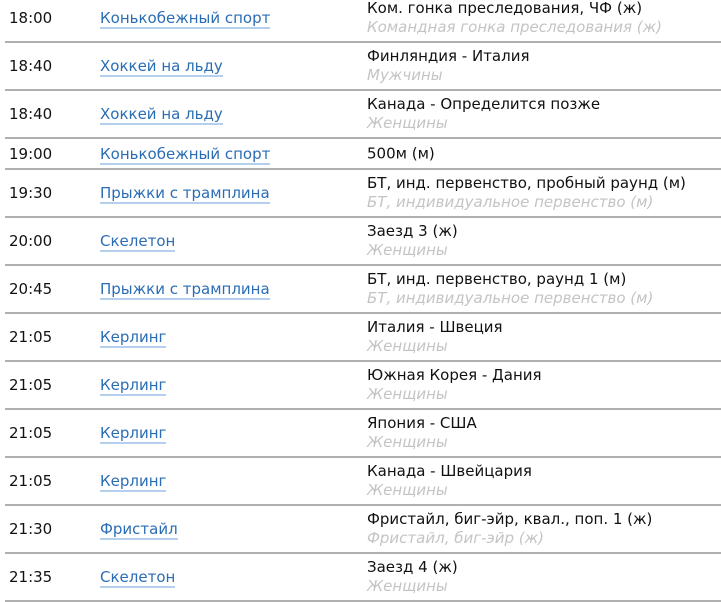  I want to click on event-title: Канада - Швейцария, so click(449, 471).